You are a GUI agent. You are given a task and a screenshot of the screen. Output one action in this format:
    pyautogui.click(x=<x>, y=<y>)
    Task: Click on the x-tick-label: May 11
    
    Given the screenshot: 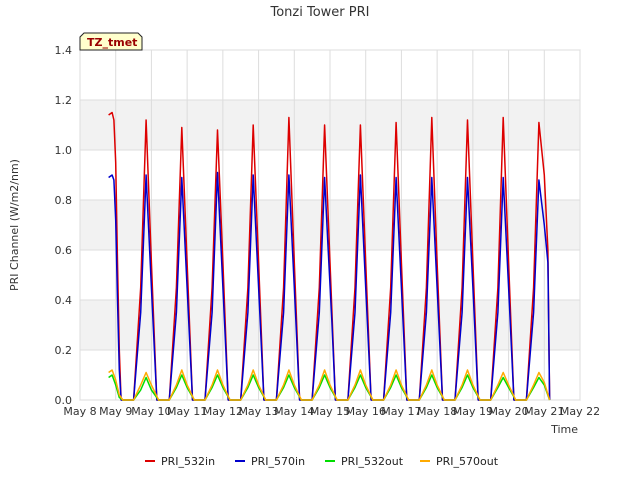 What is the action you would take?
    pyautogui.click(x=187, y=411)
    